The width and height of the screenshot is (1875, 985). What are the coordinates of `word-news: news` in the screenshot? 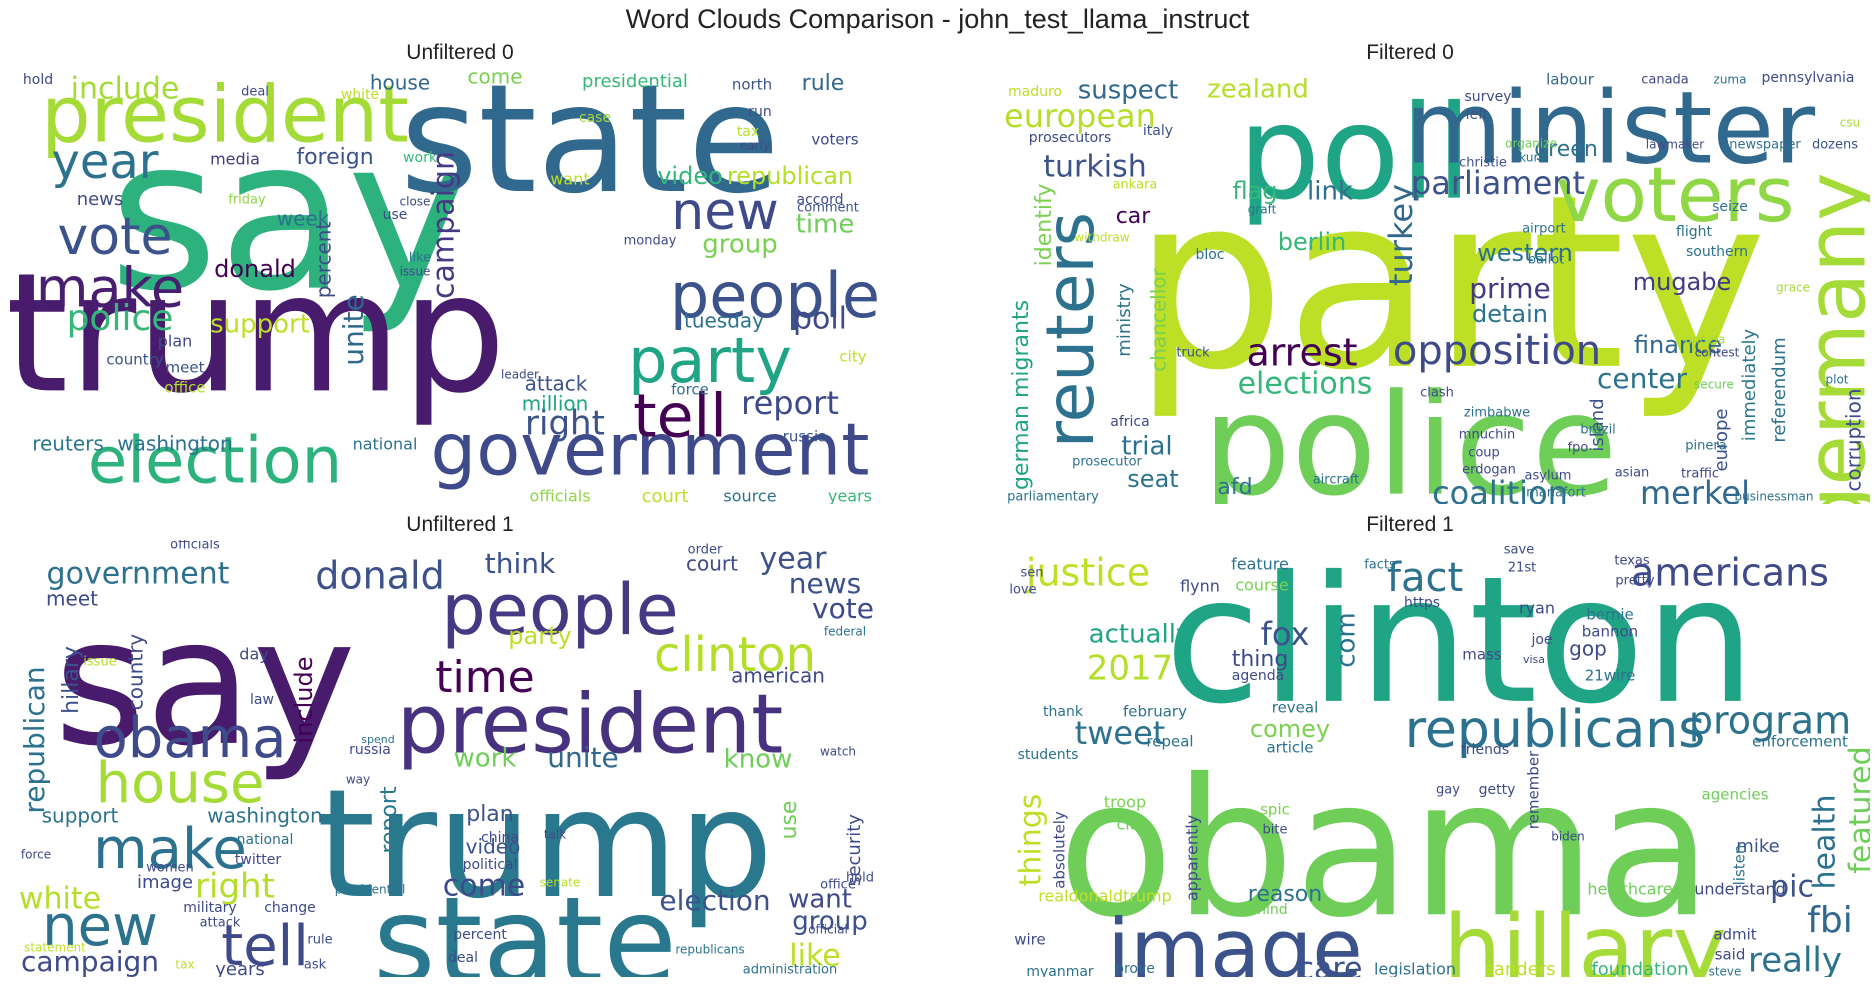 It's located at (100, 199).